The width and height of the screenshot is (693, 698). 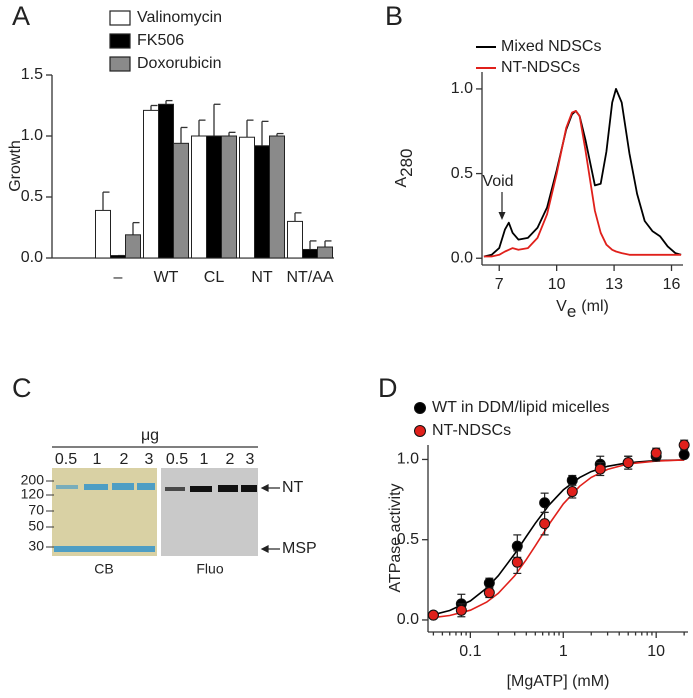 What do you see at coordinates (166, 277) in the screenshot?
I see `x-tick-label: WT` at bounding box center [166, 277].